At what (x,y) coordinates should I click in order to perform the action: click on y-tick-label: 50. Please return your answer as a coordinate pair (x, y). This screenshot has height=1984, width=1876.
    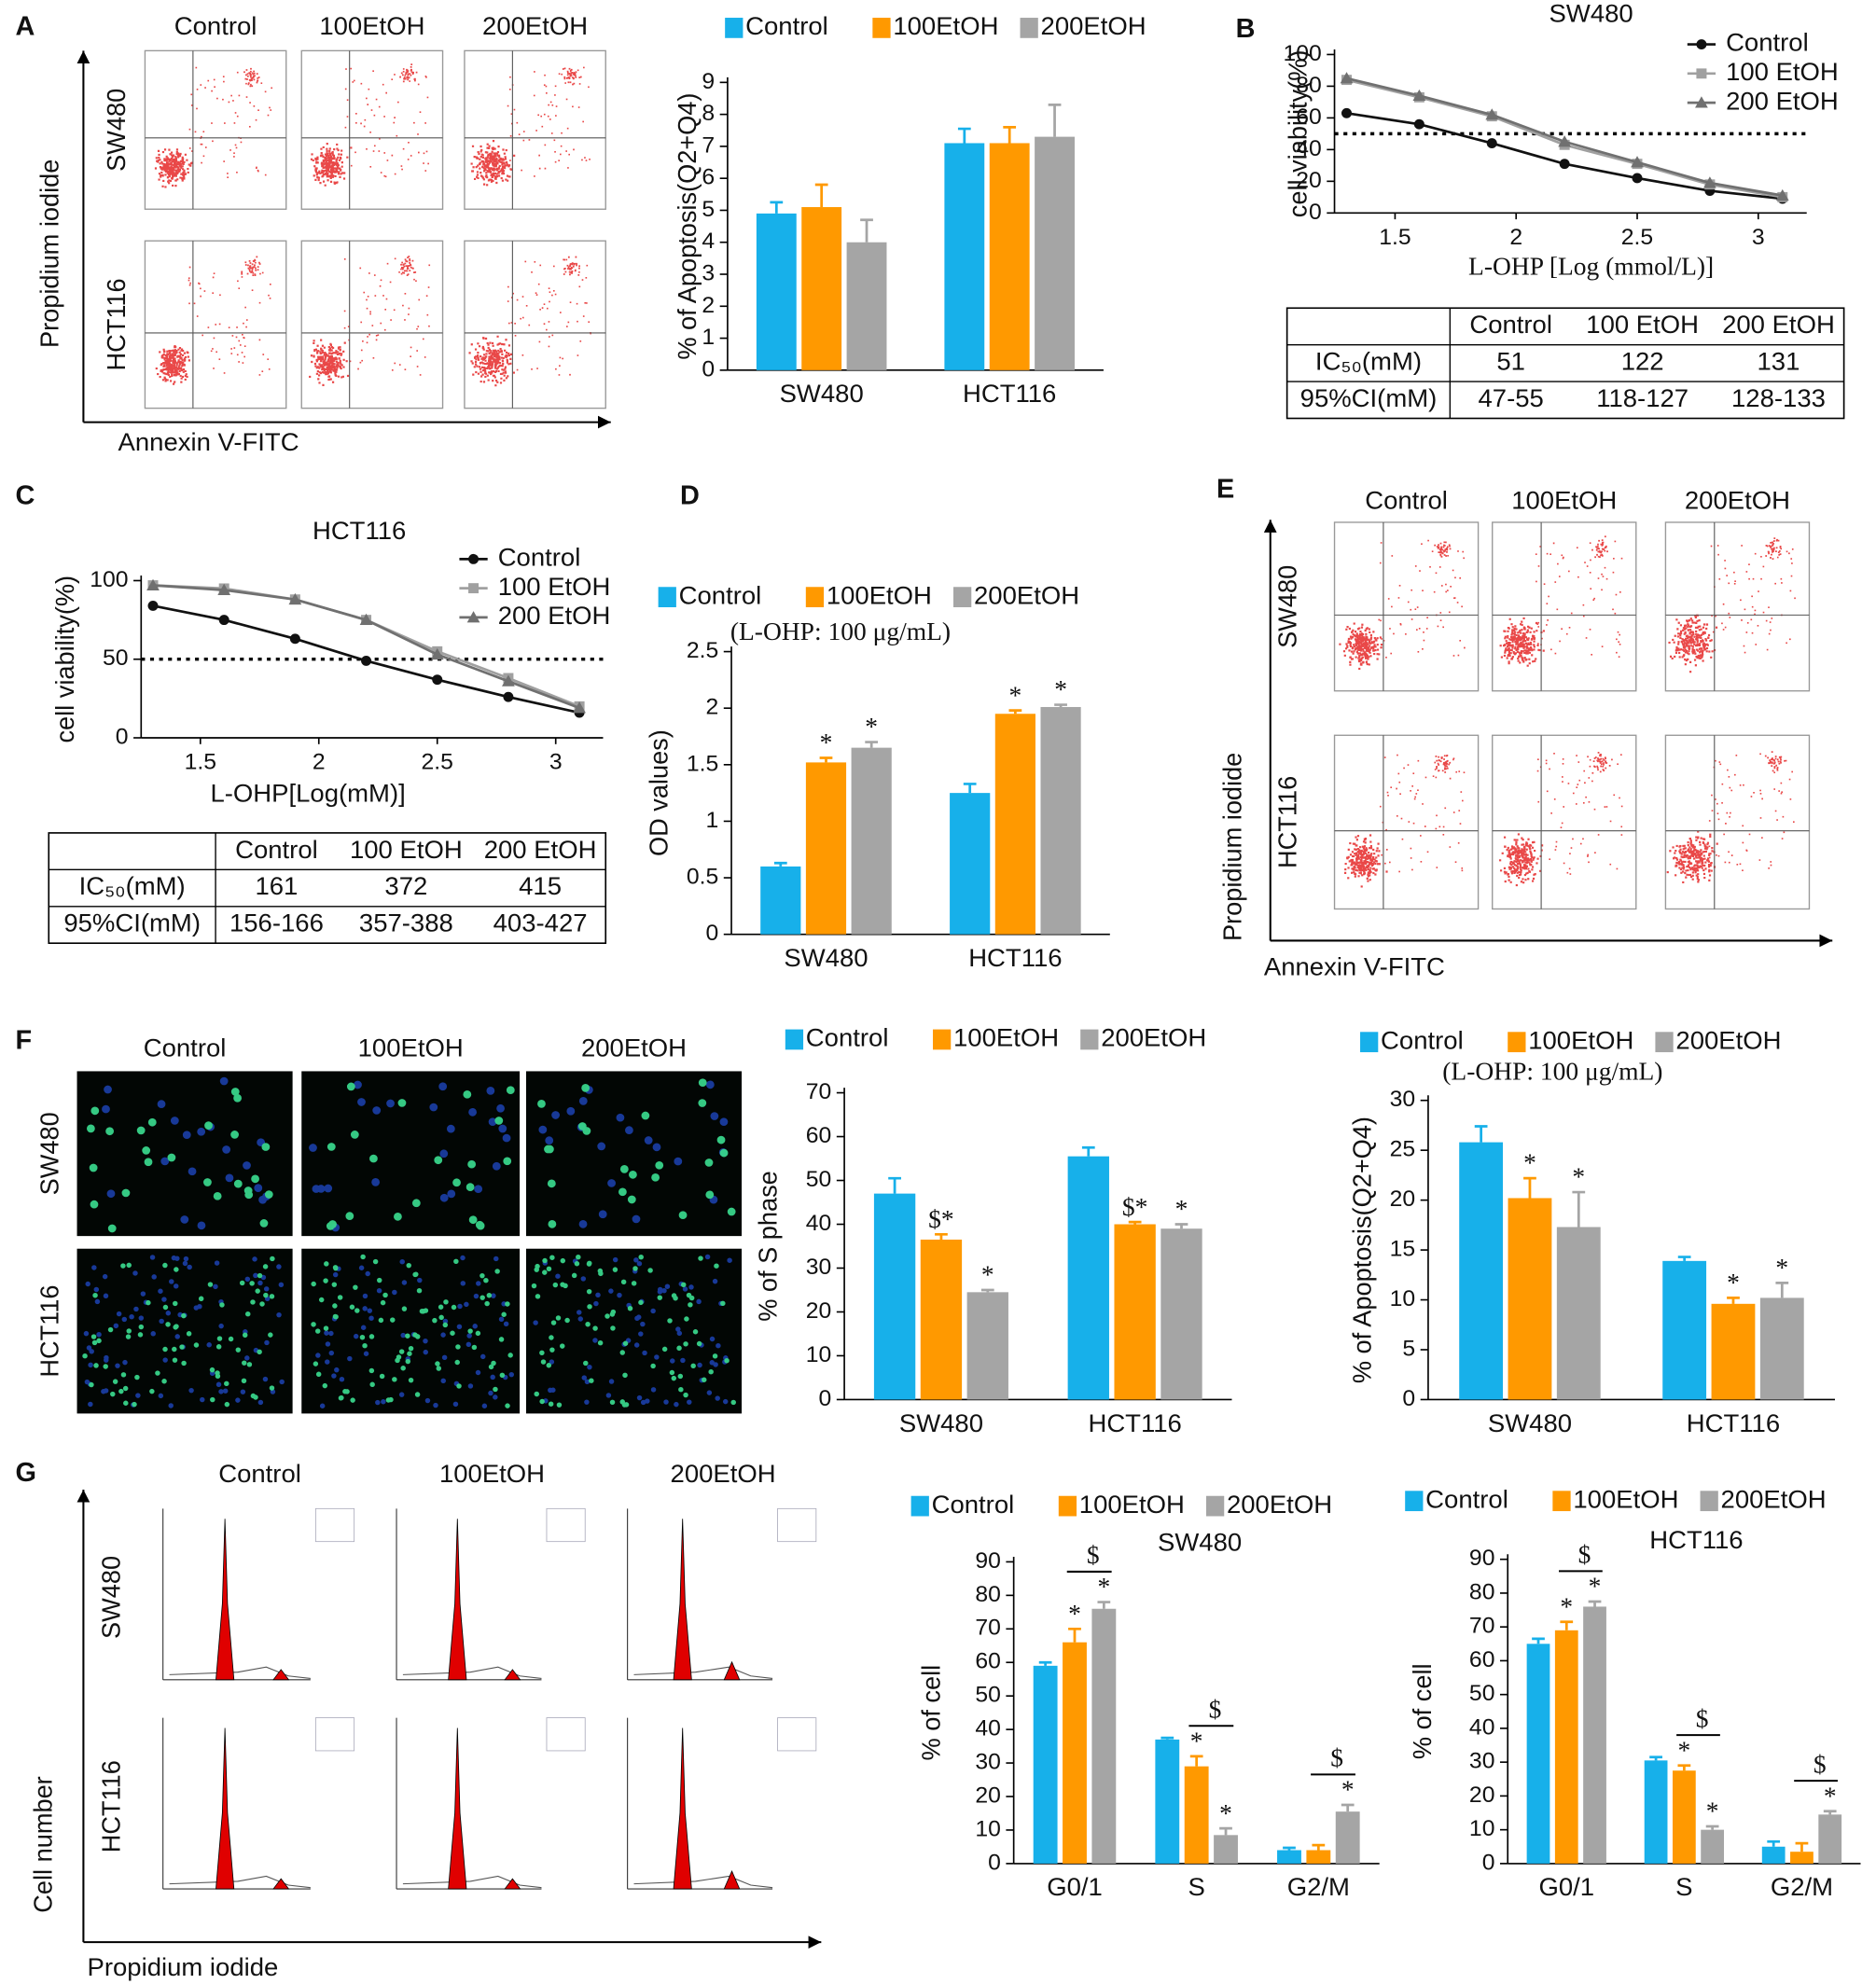
    Looking at the image, I should click on (116, 658).